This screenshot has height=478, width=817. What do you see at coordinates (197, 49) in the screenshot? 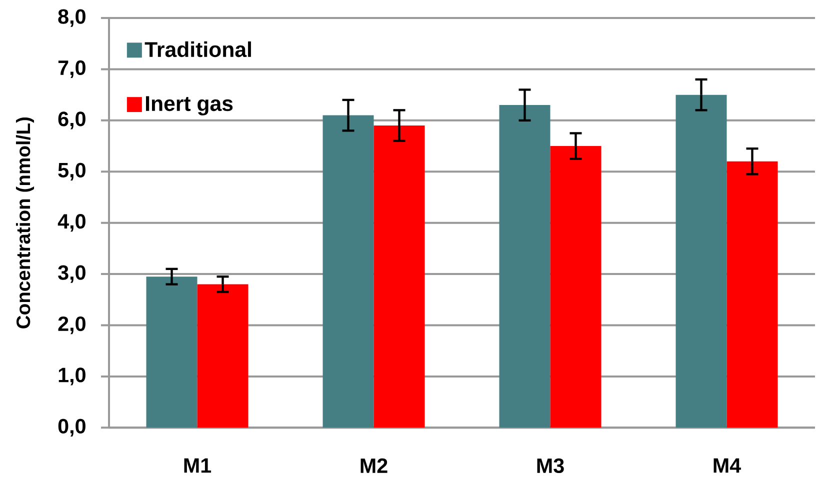
I see `legend-label: Traditional` at bounding box center [197, 49].